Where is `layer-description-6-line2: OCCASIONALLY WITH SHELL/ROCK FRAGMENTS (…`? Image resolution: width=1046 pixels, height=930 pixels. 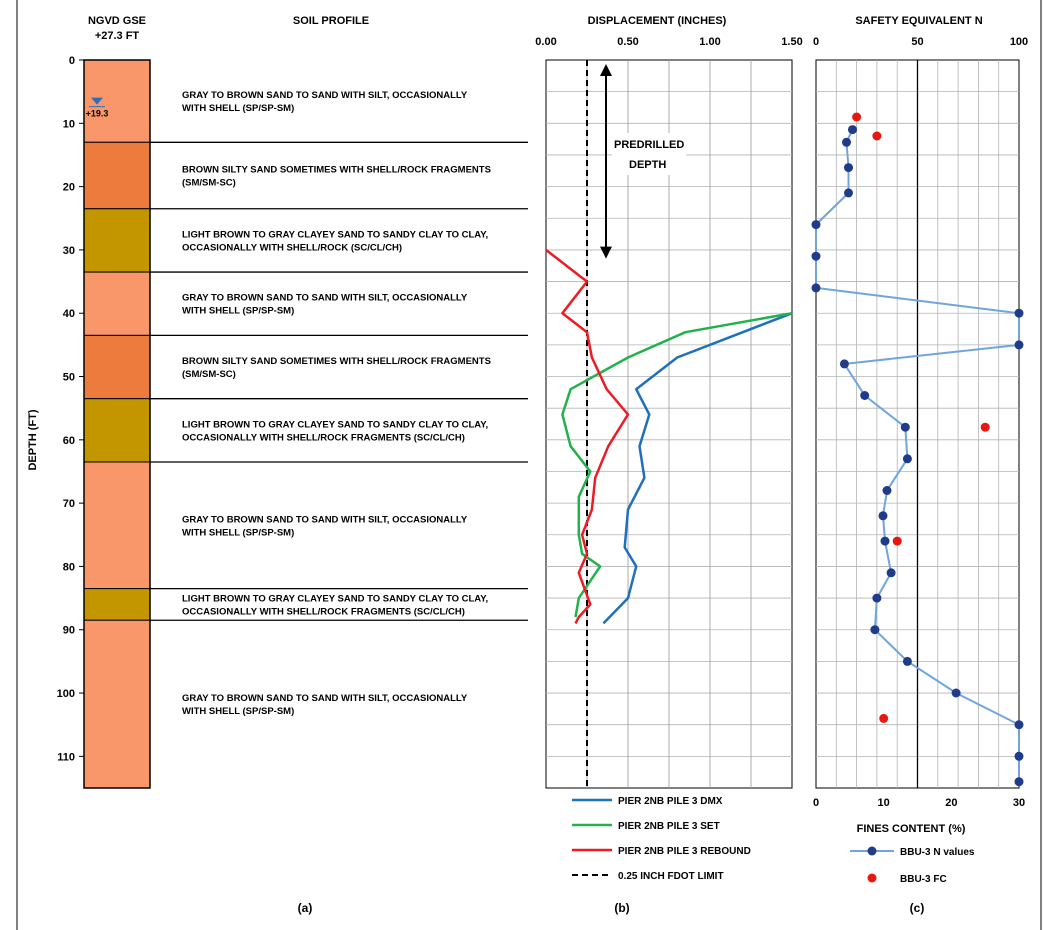
layer-description-6-line2: OCCASIONALLY WITH SHELL/ROCK FRAGMENTS (… is located at coordinates (323, 437).